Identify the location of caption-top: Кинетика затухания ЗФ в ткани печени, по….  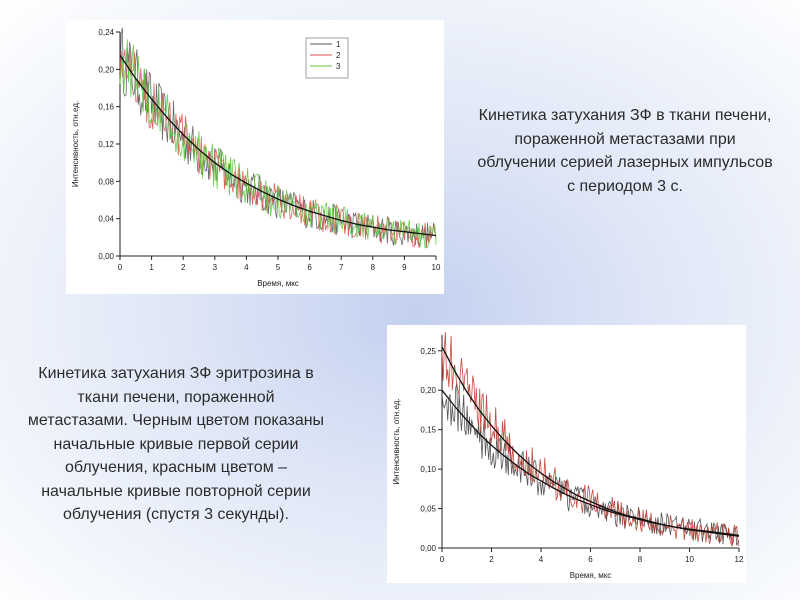
(625, 151).